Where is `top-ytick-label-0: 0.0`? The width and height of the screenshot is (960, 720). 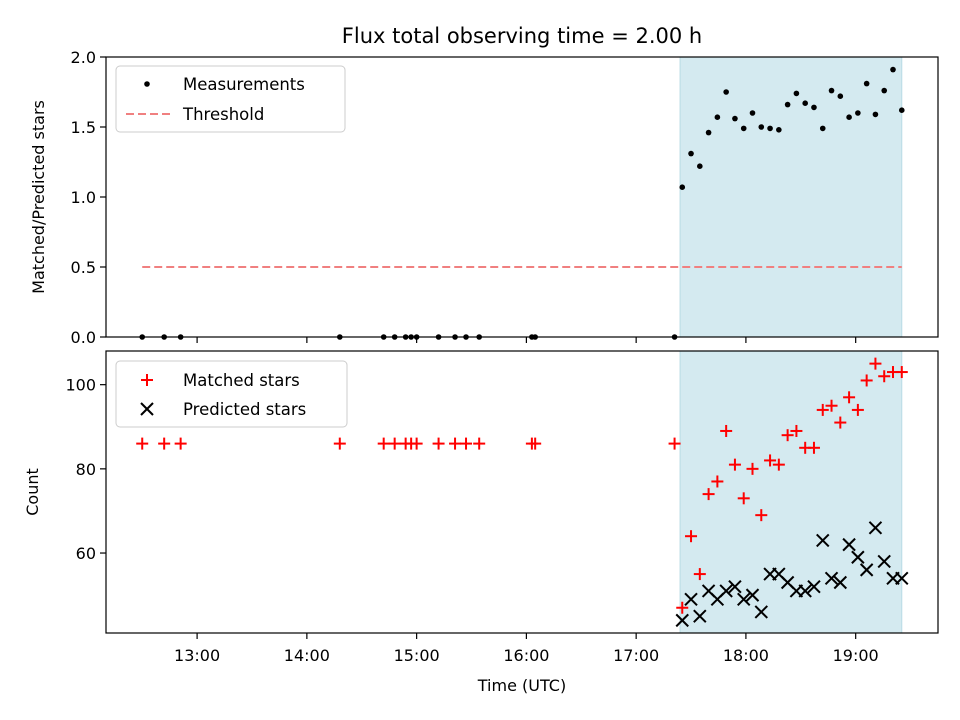
top-ytick-label-0: 0.0 is located at coordinates (83, 337).